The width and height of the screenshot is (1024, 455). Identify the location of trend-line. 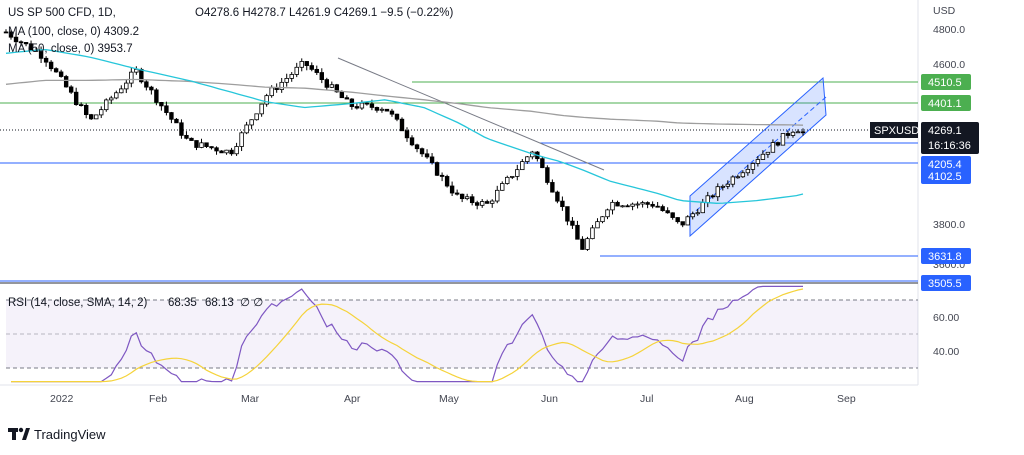
(471, 114).